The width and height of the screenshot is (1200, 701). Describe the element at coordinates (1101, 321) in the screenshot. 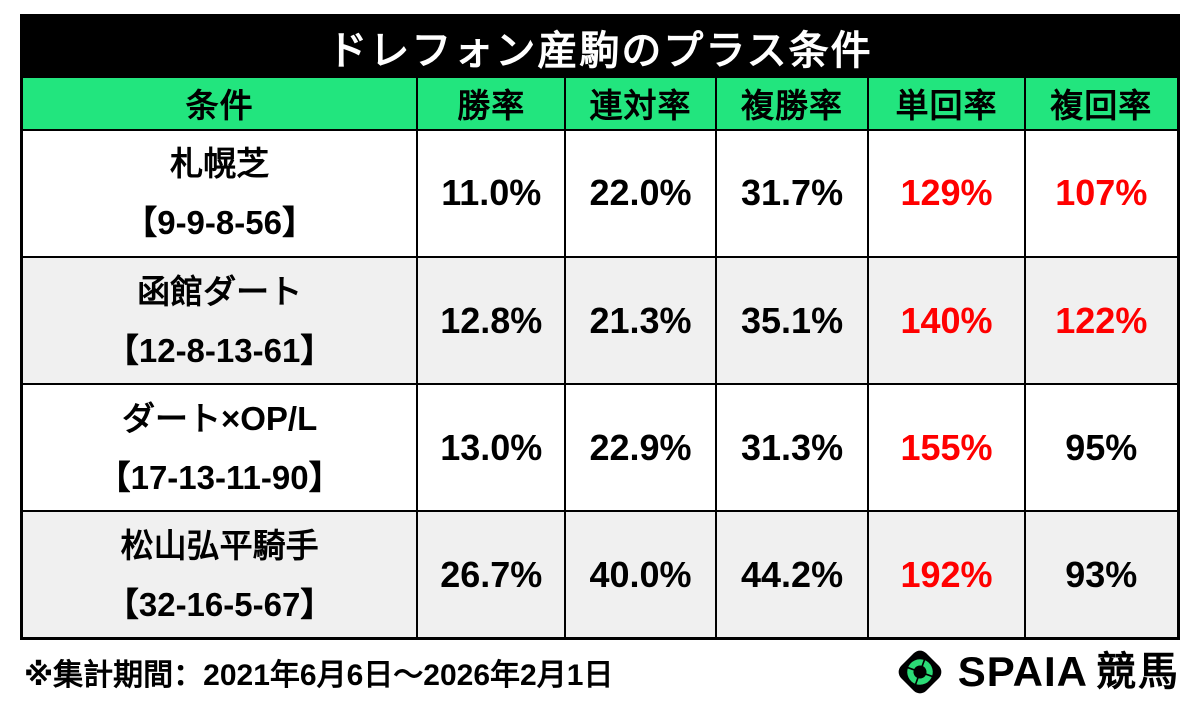

I see `show-roi-value: 122%` at that location.